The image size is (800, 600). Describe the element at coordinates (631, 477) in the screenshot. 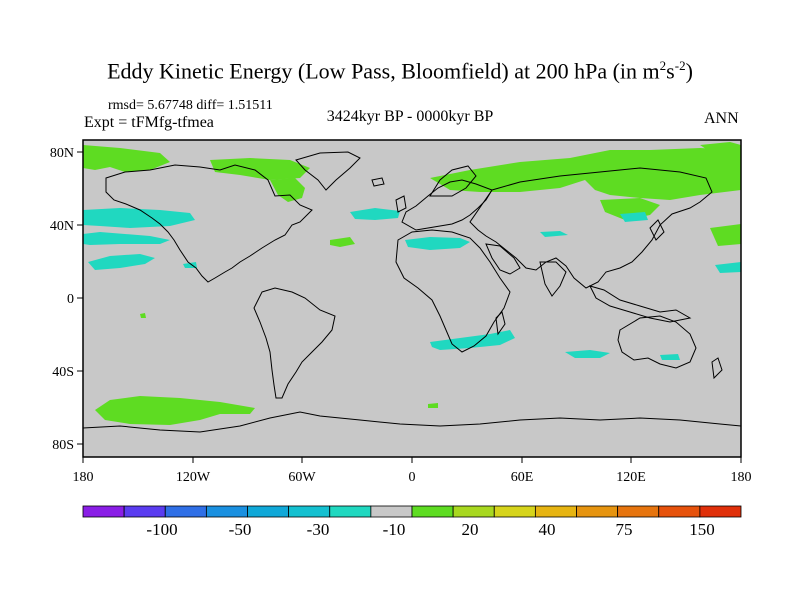

I see `lon-label: 120E` at that location.